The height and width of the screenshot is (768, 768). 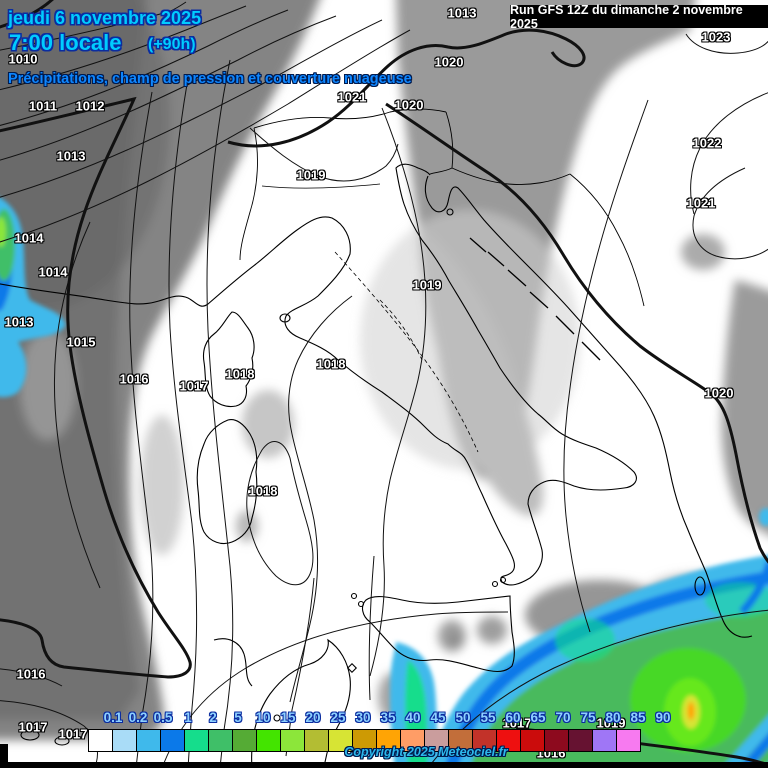 I want to click on scale-tick-label: 85, so click(x=638, y=717).